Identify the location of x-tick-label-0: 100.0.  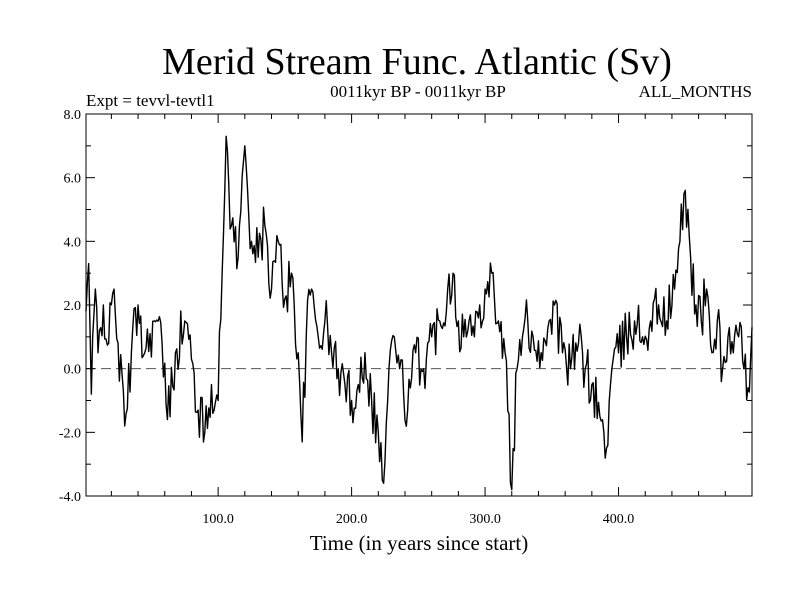
(218, 519).